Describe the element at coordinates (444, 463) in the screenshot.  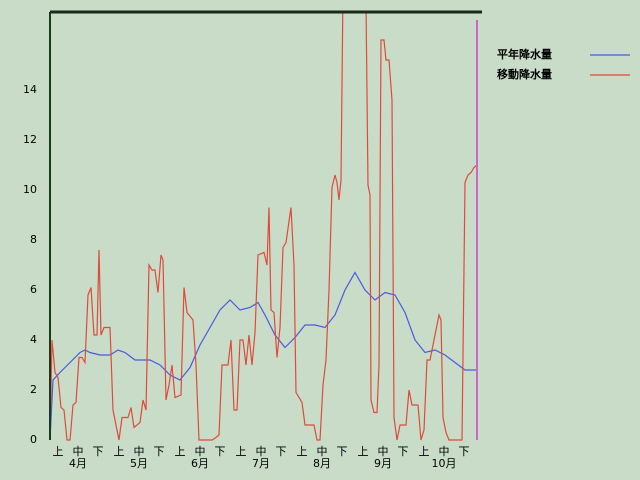
I see `month-label: 10月` at that location.